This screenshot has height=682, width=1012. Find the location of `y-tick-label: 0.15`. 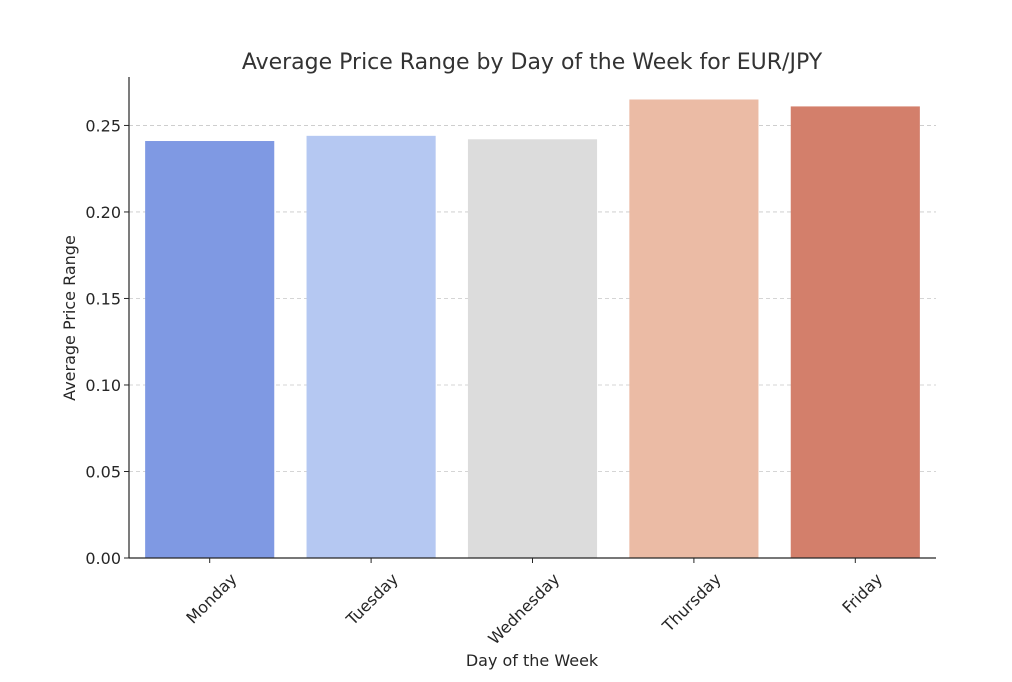

y-tick-label: 0.15 is located at coordinates (103, 298).